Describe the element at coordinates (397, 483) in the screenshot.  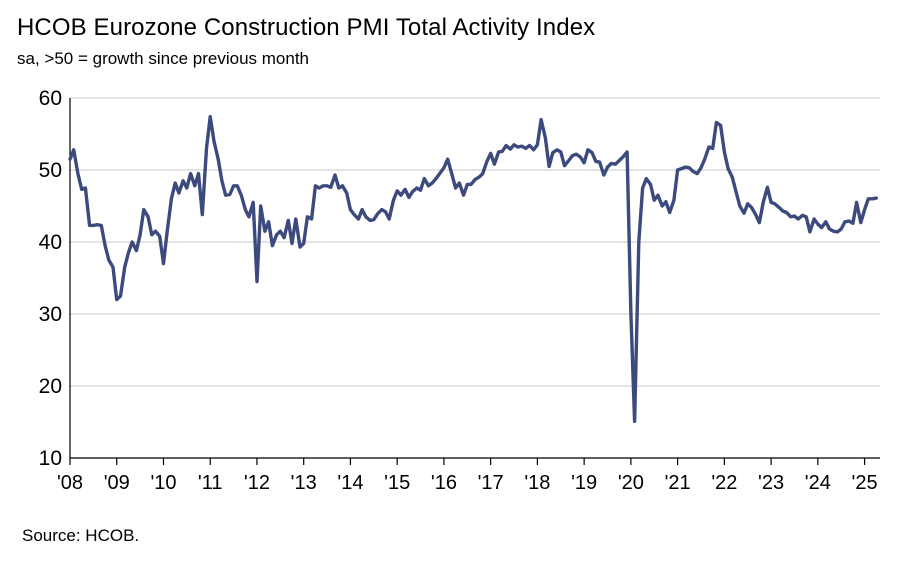
I see `x-tick-label: '15` at that location.